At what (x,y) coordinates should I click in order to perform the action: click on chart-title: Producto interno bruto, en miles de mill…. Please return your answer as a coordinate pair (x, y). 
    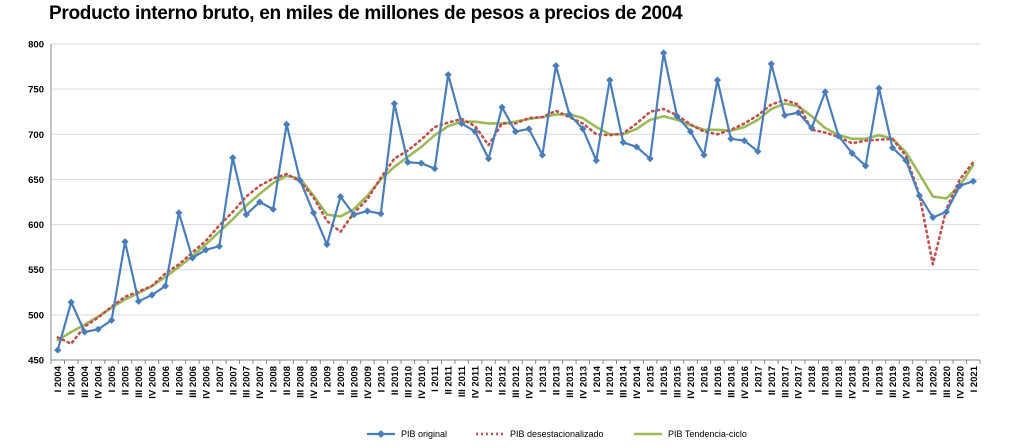
    Looking at the image, I should click on (366, 13).